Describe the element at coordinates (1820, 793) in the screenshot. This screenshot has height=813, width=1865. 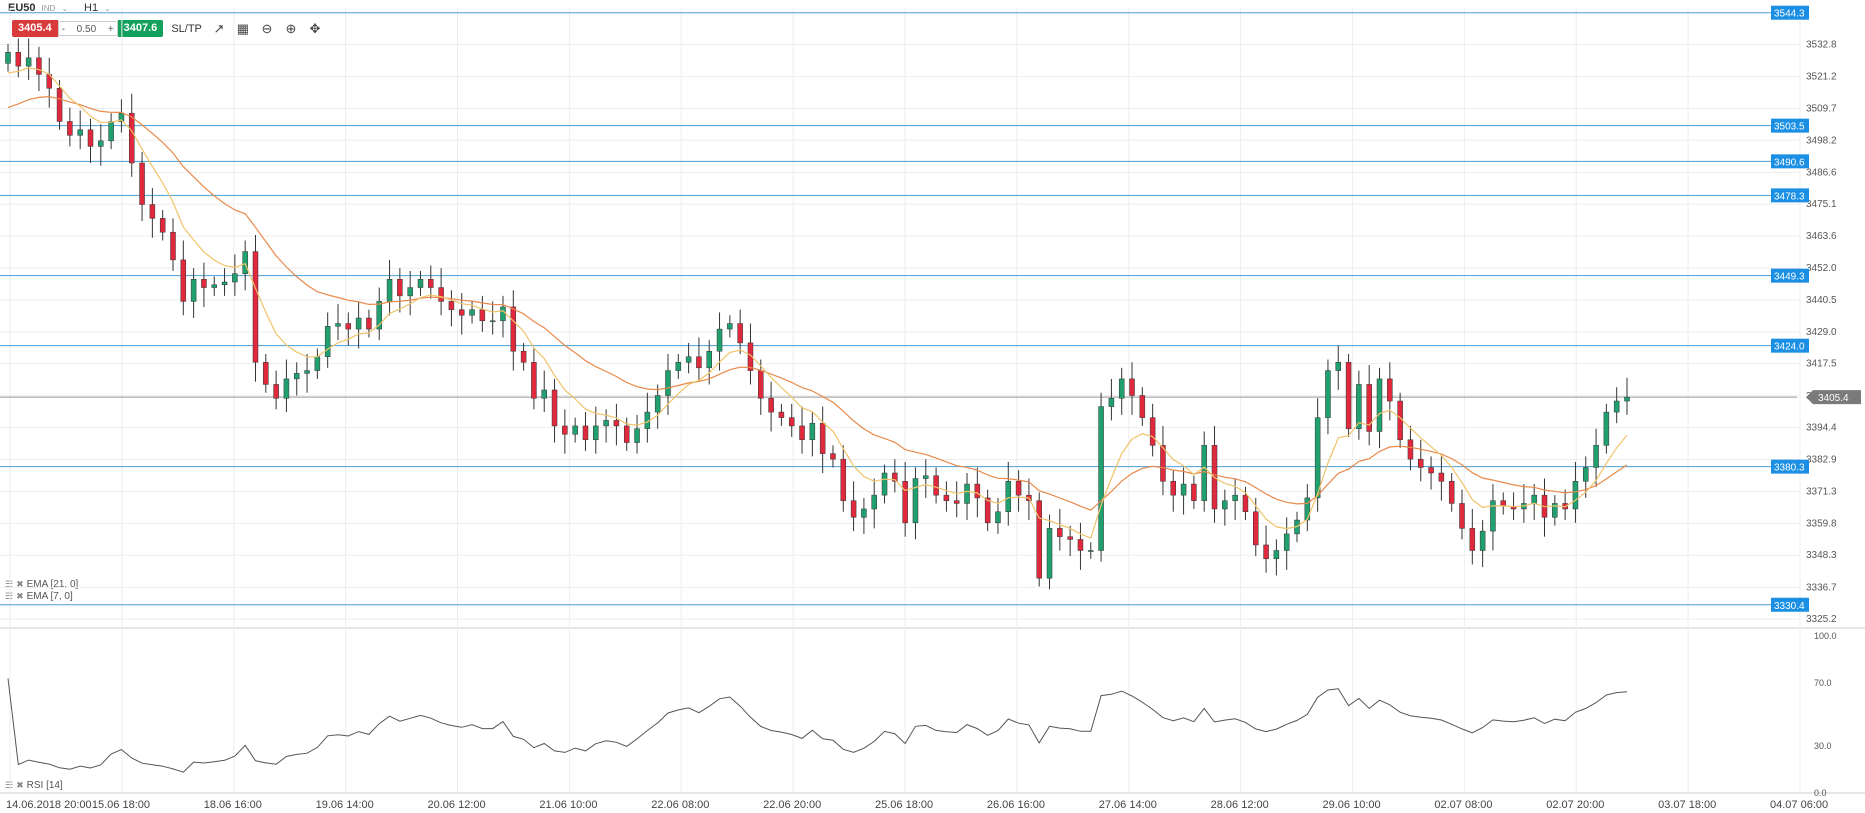
I see `rsi-tick-label: 0.0` at that location.